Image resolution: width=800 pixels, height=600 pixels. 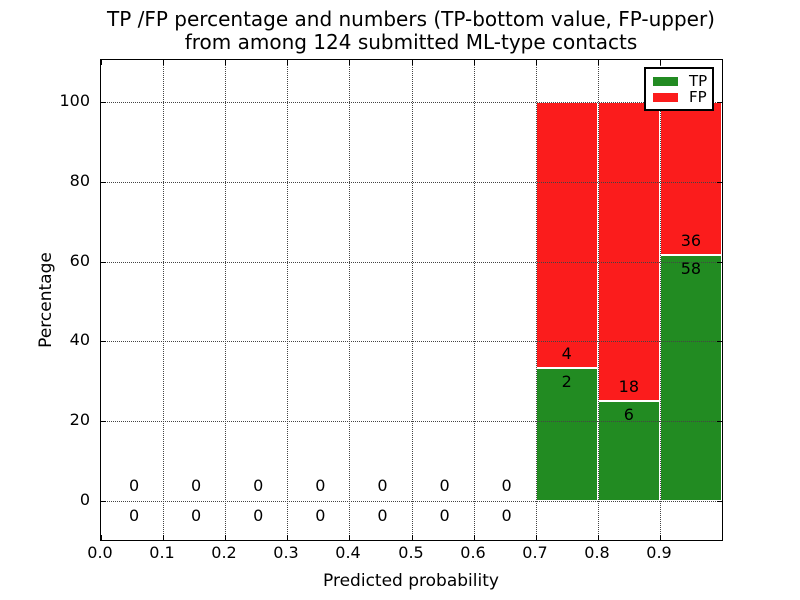 I want to click on legend-label-fp: FP, so click(x=698, y=96).